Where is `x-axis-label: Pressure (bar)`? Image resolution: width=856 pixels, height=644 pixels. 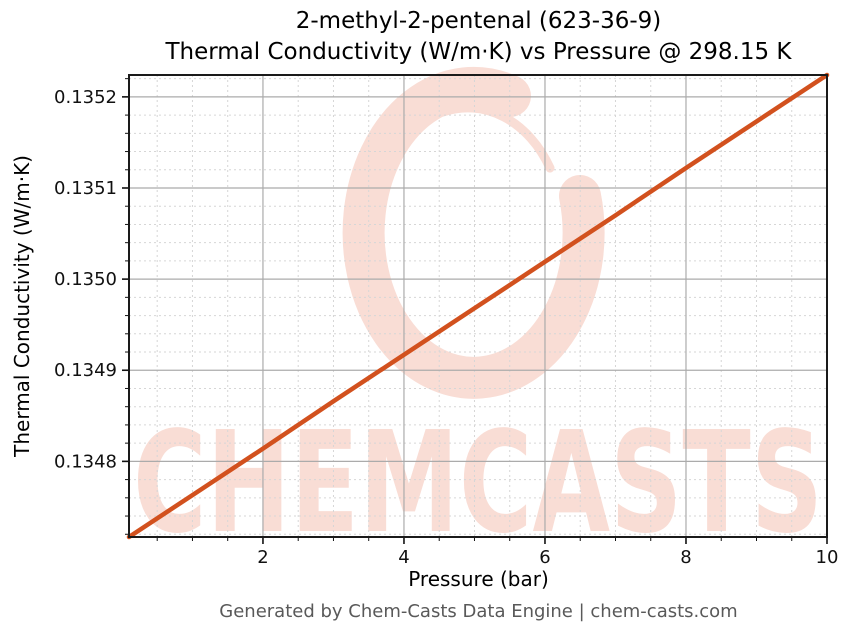
x-axis-label: Pressure (bar) is located at coordinates (478, 579).